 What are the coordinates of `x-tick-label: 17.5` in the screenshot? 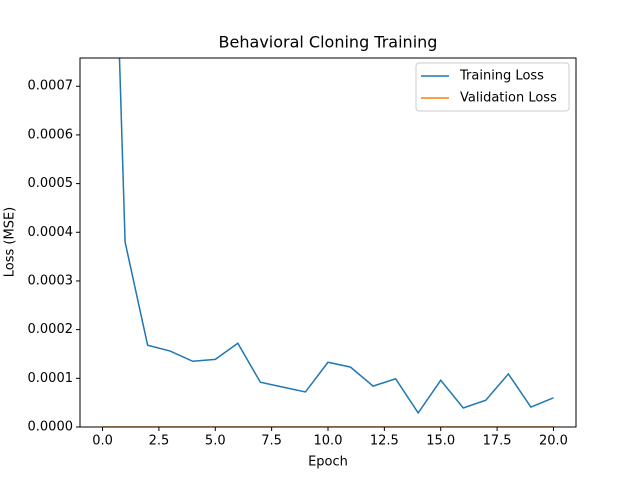 It's located at (497, 441).